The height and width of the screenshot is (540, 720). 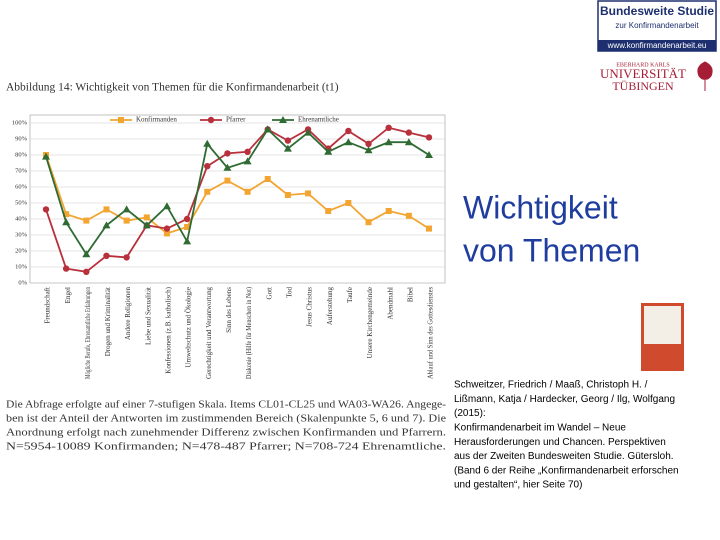 What do you see at coordinates (269, 293) in the screenshot?
I see `x-tick-label: Gott` at bounding box center [269, 293].